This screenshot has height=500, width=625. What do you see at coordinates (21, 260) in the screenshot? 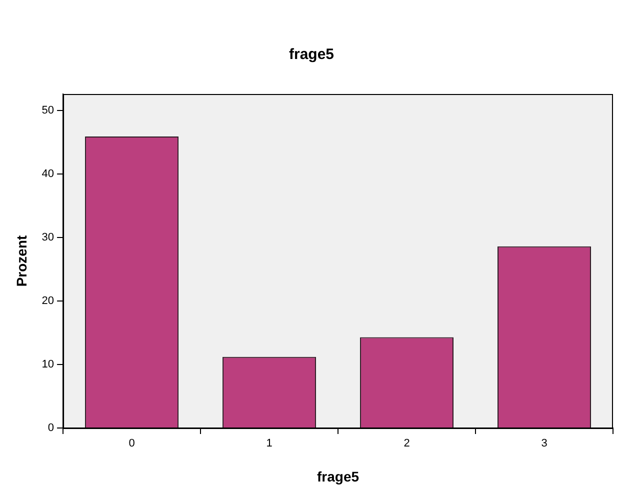
I see `y-axis-title: Prozent` at bounding box center [21, 260].